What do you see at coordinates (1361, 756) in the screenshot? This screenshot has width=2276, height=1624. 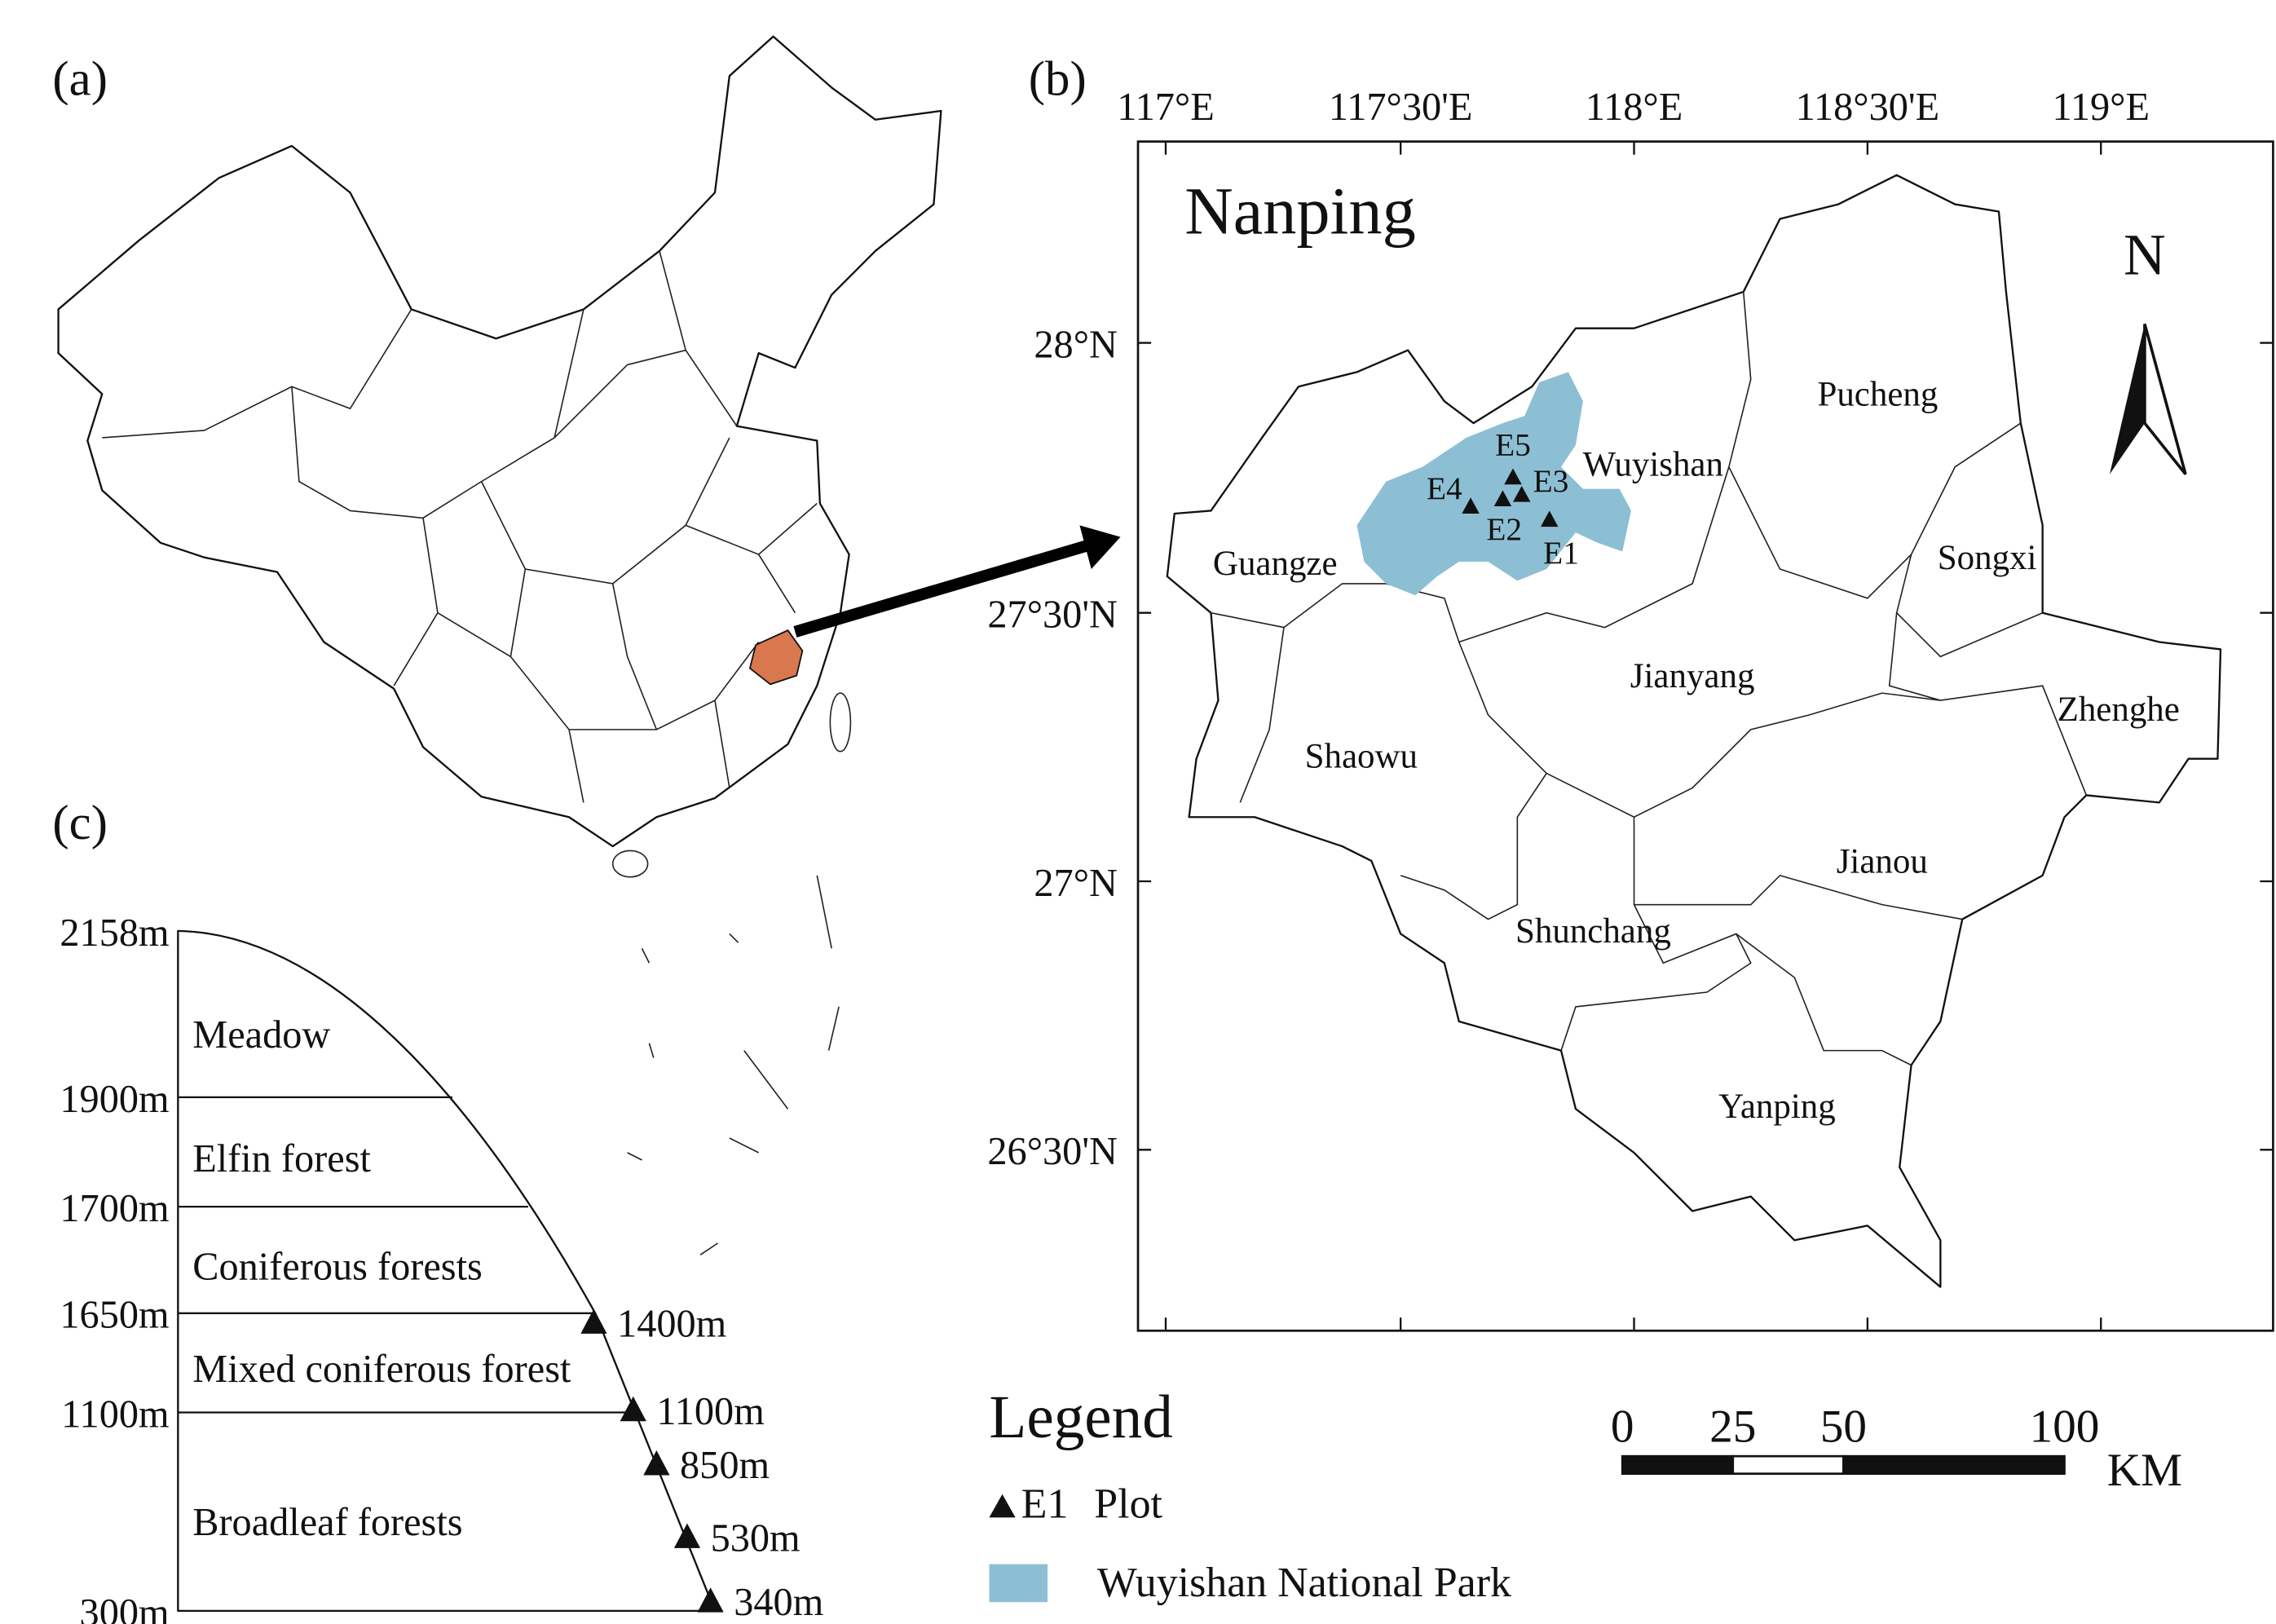 I see `county-label: Shaowu` at bounding box center [1361, 756].